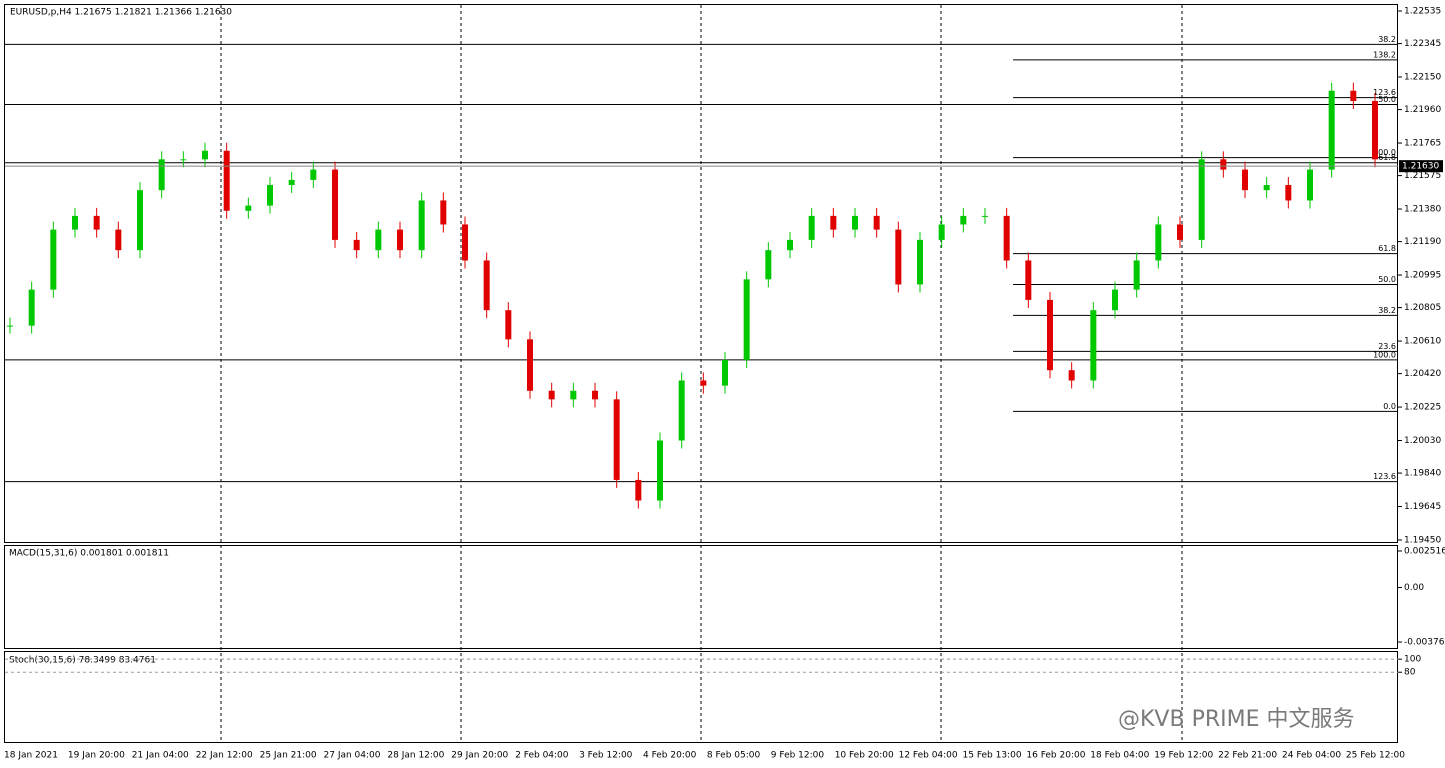  What do you see at coordinates (1422, 12) in the screenshot?
I see `y-tick-label: 1.22535` at bounding box center [1422, 12].